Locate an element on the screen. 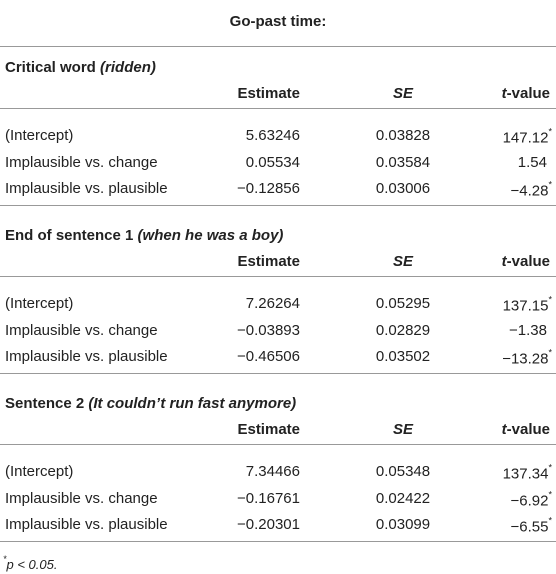 This screenshot has height=574, width=556. standard-error: 0.02829 is located at coordinates (403, 330).